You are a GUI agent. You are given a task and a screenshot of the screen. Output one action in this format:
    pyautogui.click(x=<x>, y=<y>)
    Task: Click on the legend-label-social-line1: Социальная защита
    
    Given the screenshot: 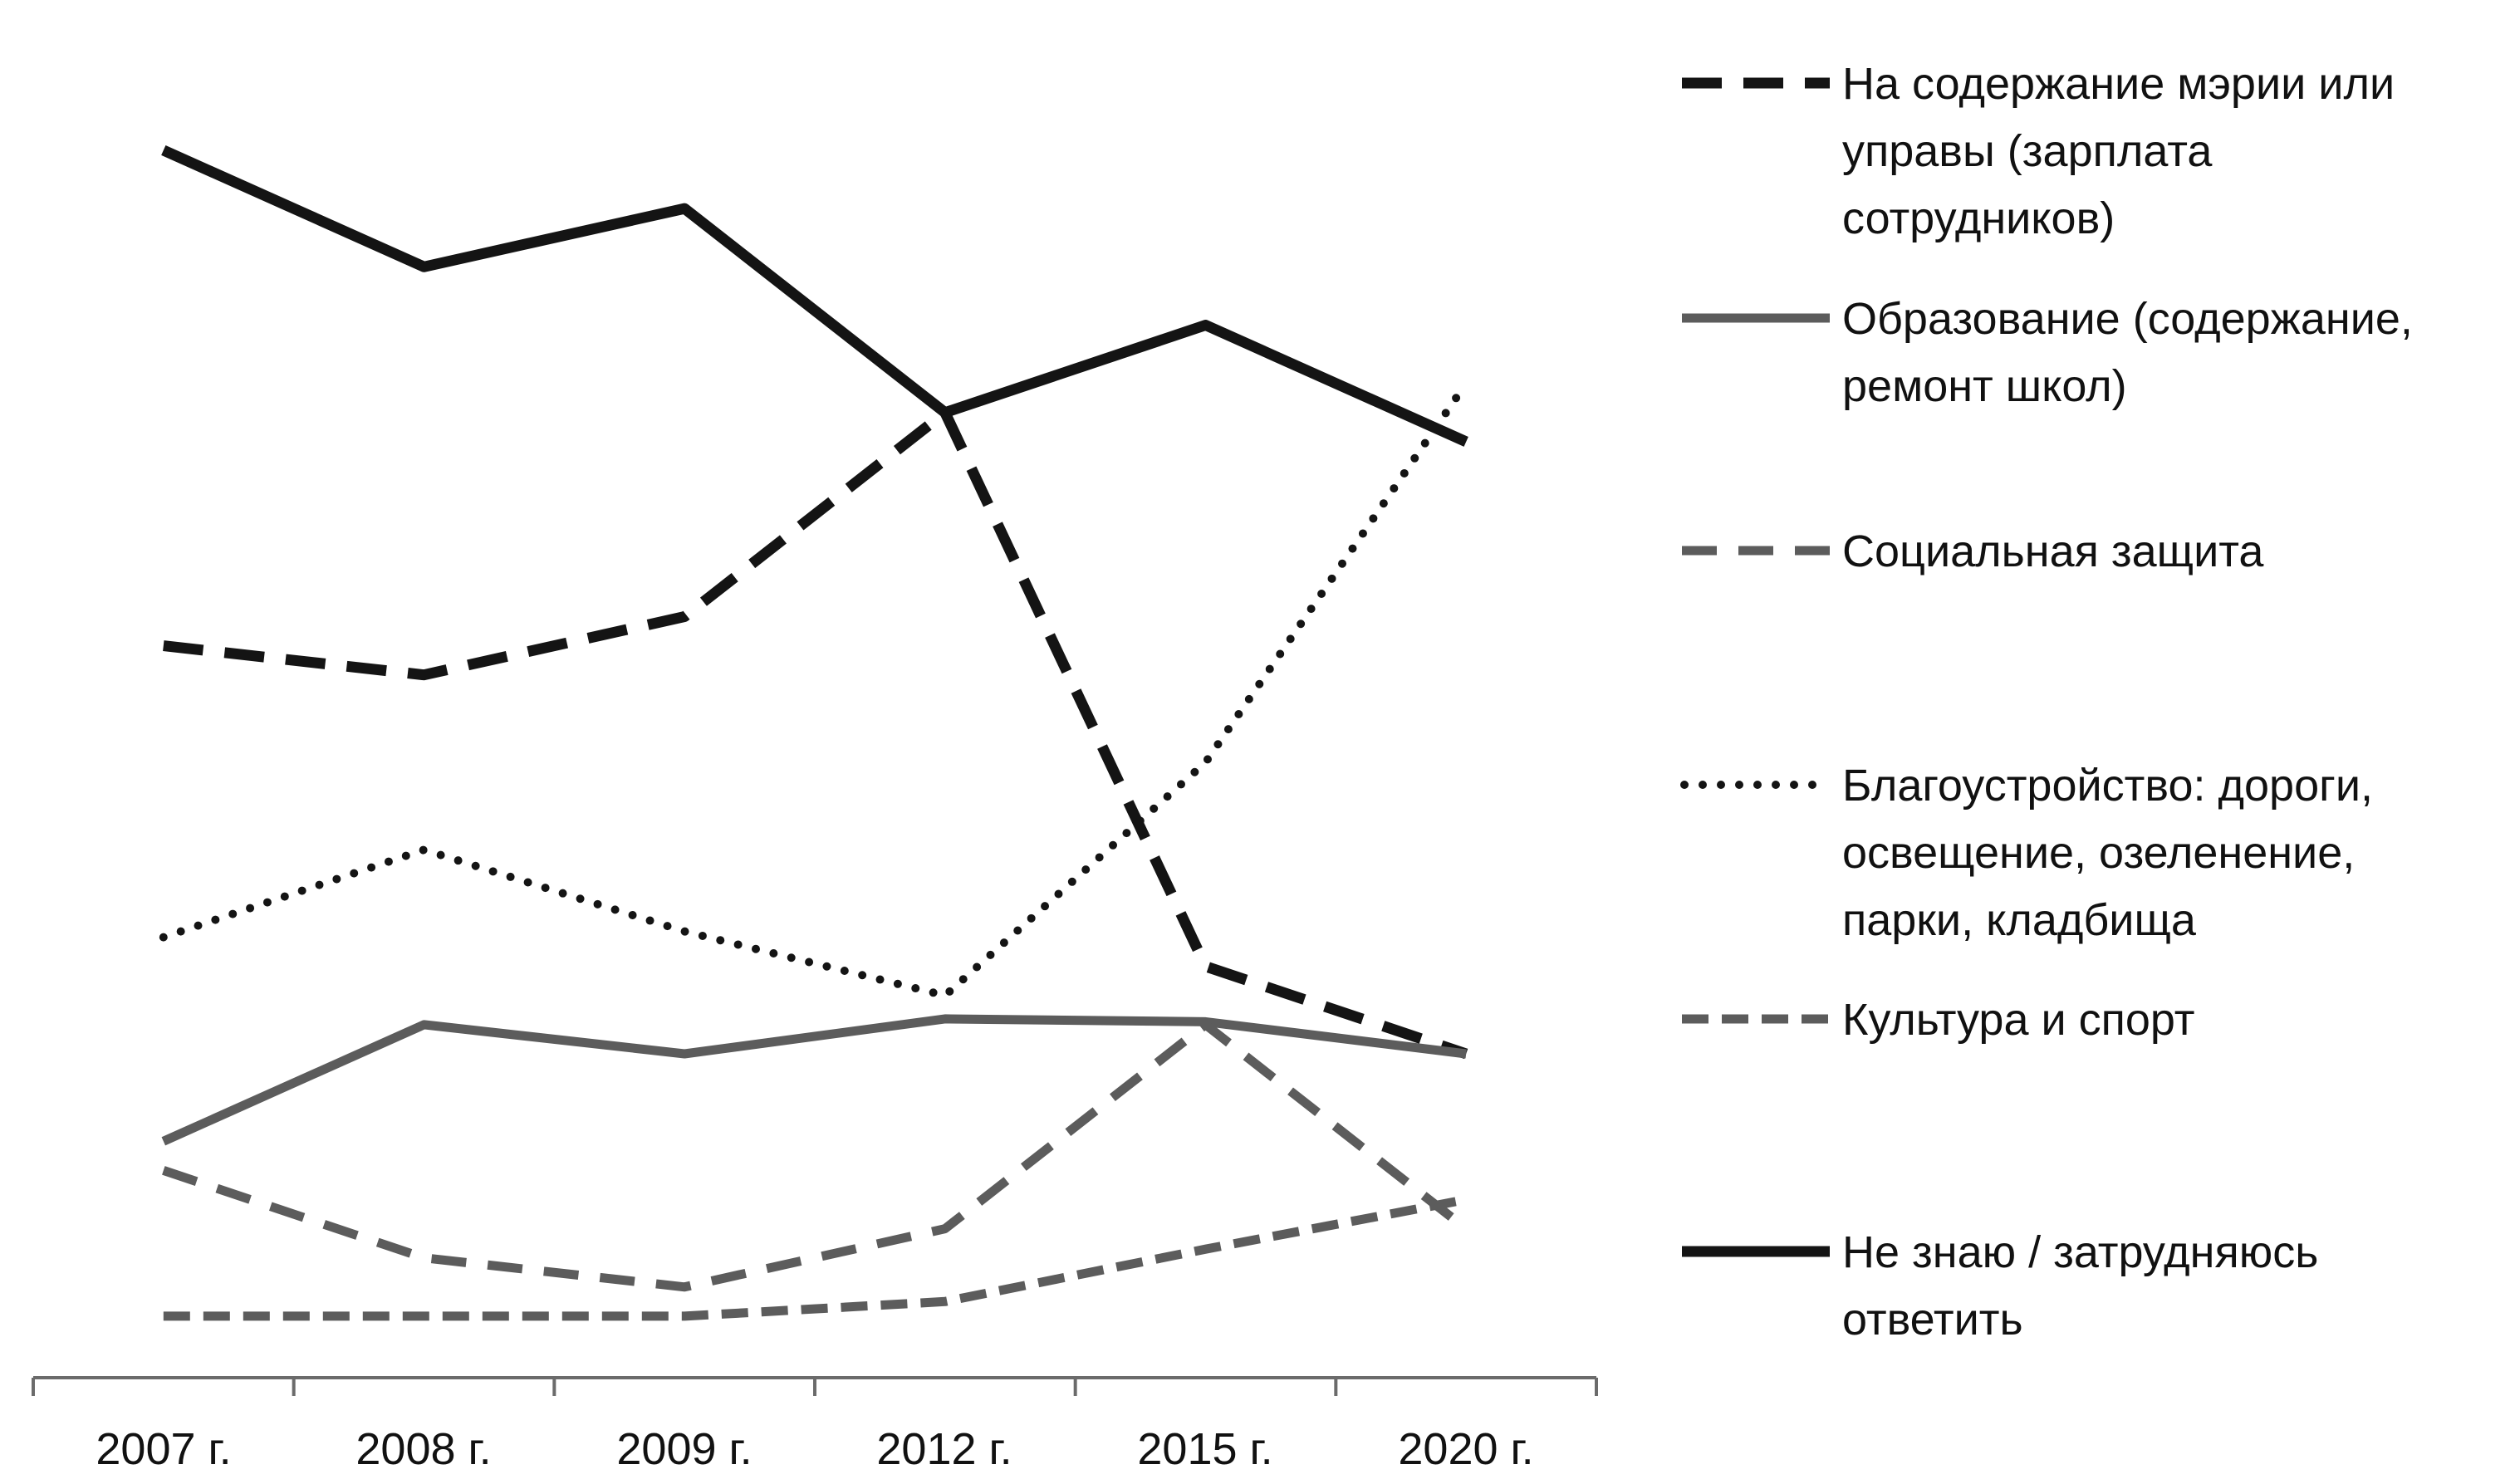 What is the action you would take?
    pyautogui.click(x=2053, y=551)
    